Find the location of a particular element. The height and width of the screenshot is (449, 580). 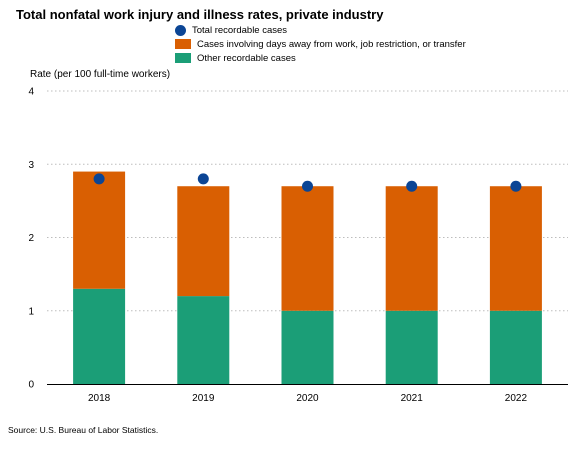

y-tick-label-1: 1 is located at coordinates (31, 311).